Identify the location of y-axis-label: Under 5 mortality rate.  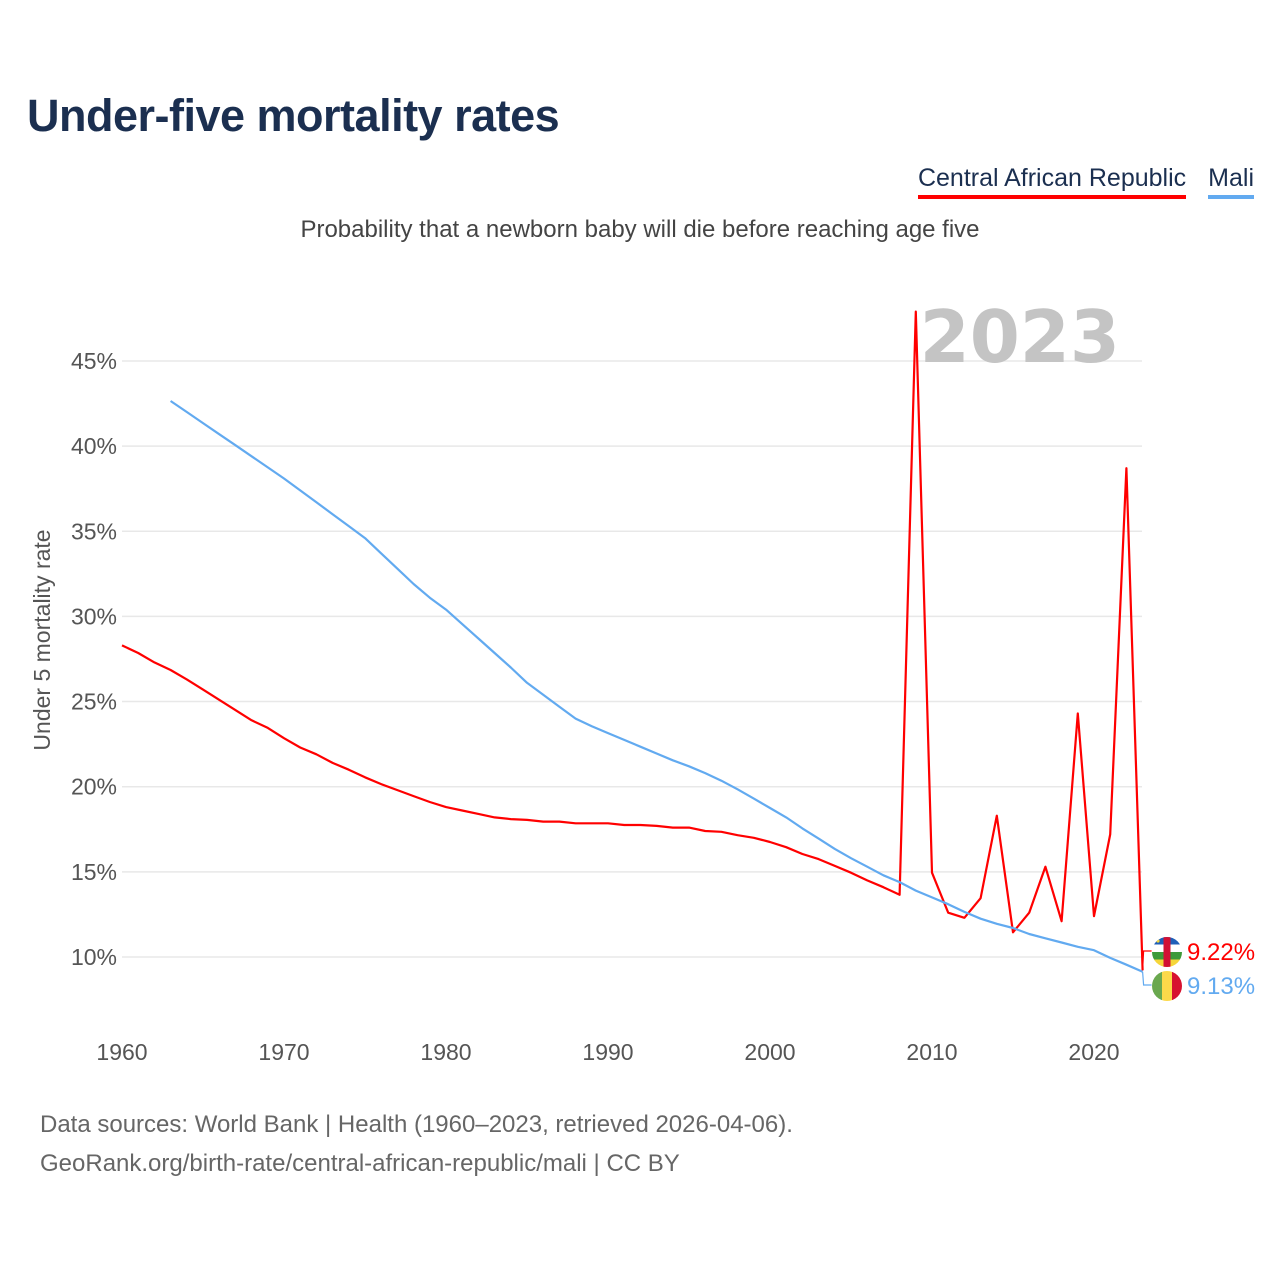
(42, 639).